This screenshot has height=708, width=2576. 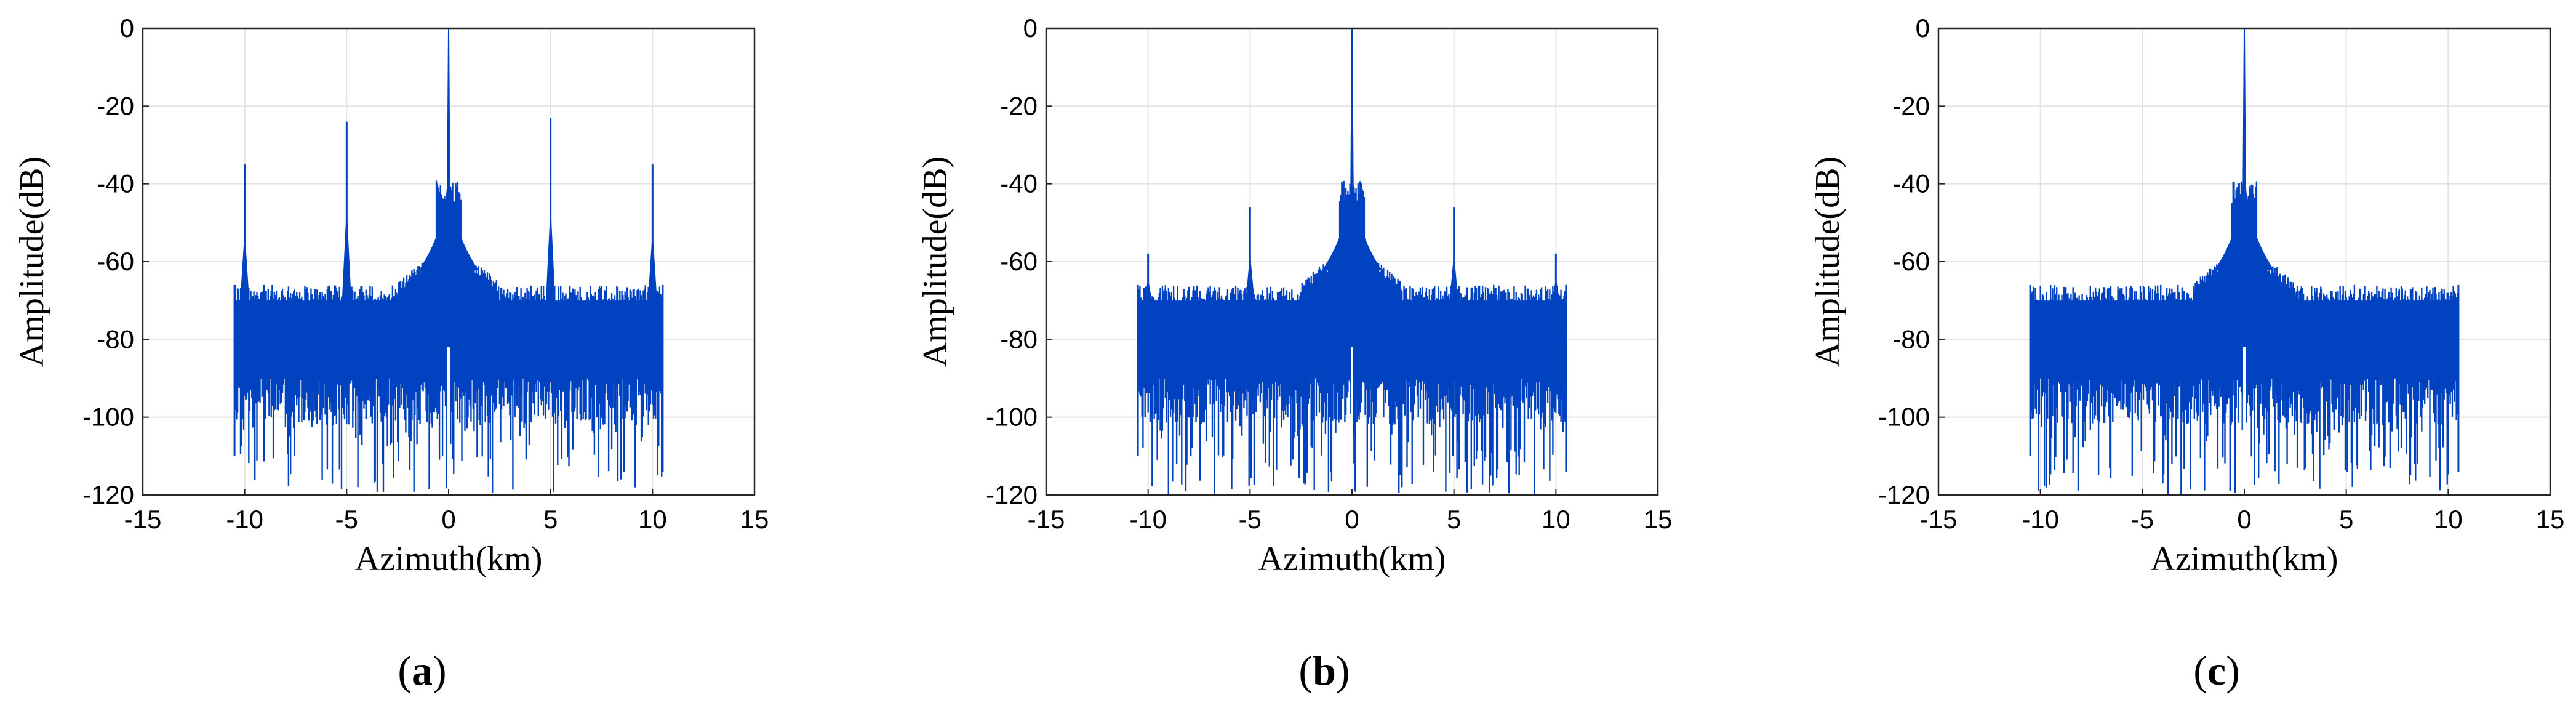 I want to click on panel-caption-letter: b, so click(x=1324, y=670).